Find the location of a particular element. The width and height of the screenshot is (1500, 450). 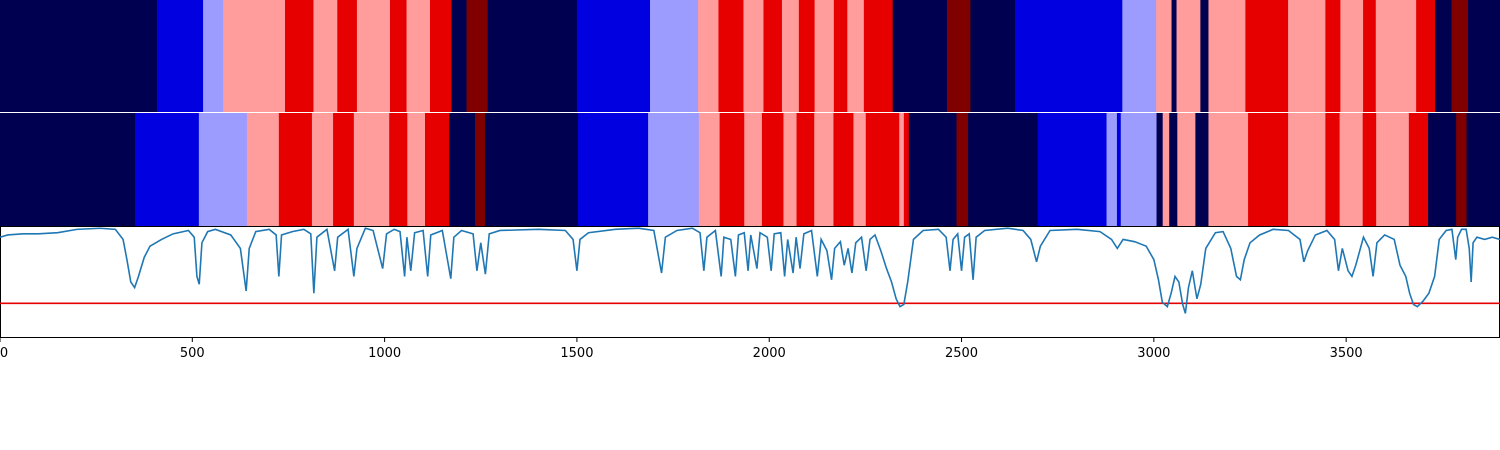

x-tick-label: 2000 is located at coordinates (769, 353).